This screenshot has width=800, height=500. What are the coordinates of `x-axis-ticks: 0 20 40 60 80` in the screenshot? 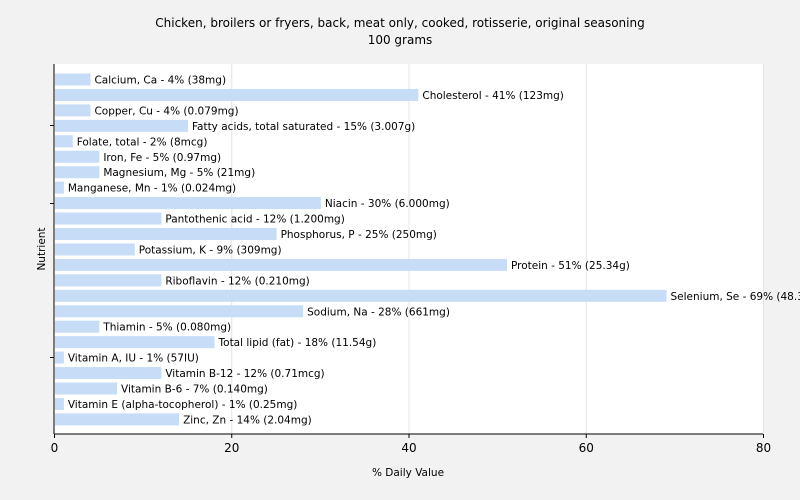 It's located at (411, 444).